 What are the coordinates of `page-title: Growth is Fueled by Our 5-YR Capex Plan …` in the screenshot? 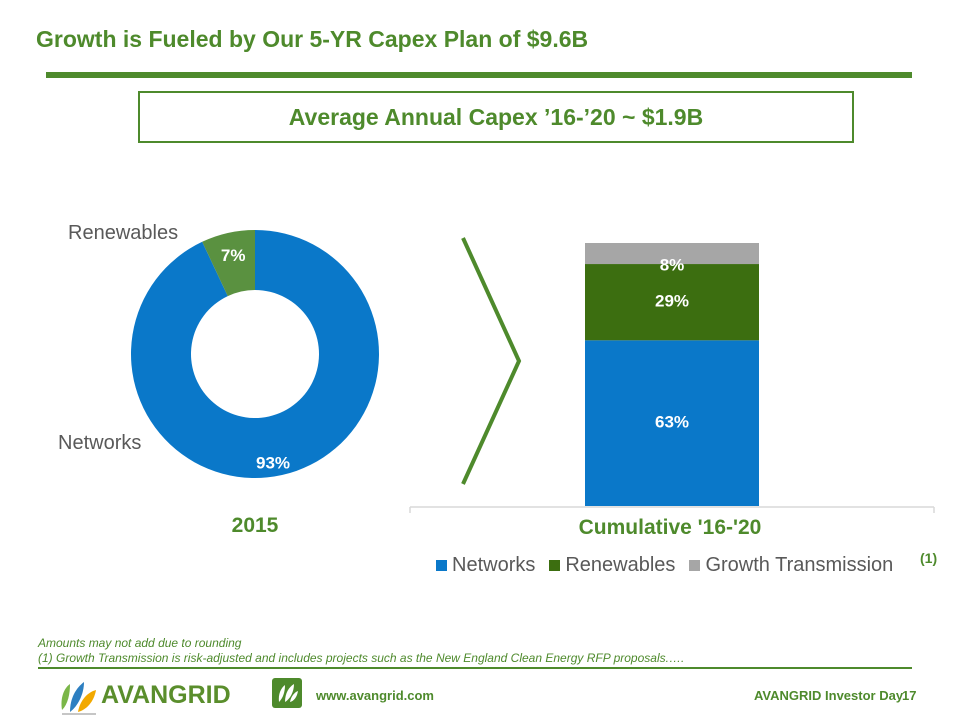 It's located at (312, 39).